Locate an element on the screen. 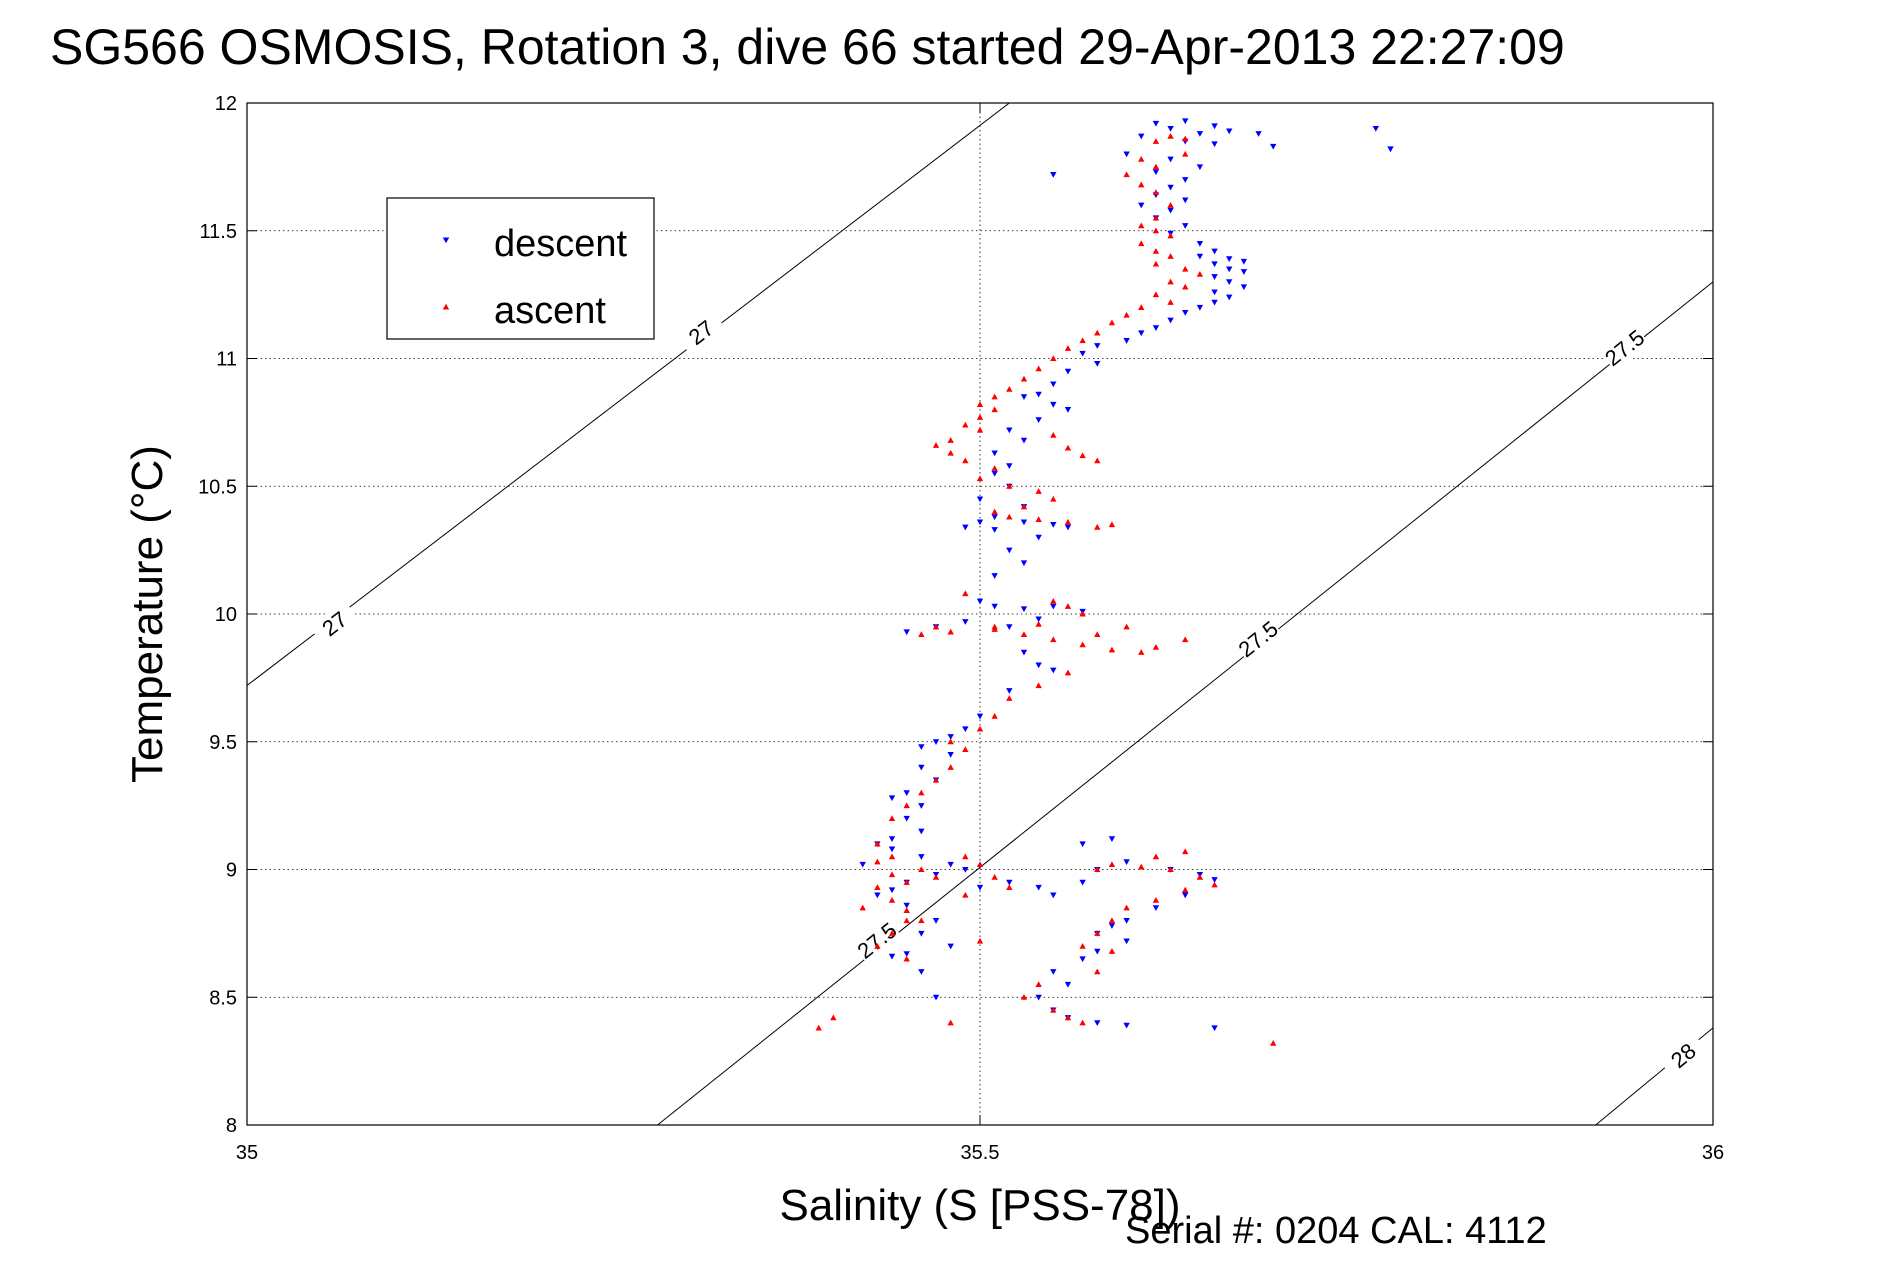 The width and height of the screenshot is (1891, 1262). y-axis-label: Temperature (°C) is located at coordinates (147, 614).